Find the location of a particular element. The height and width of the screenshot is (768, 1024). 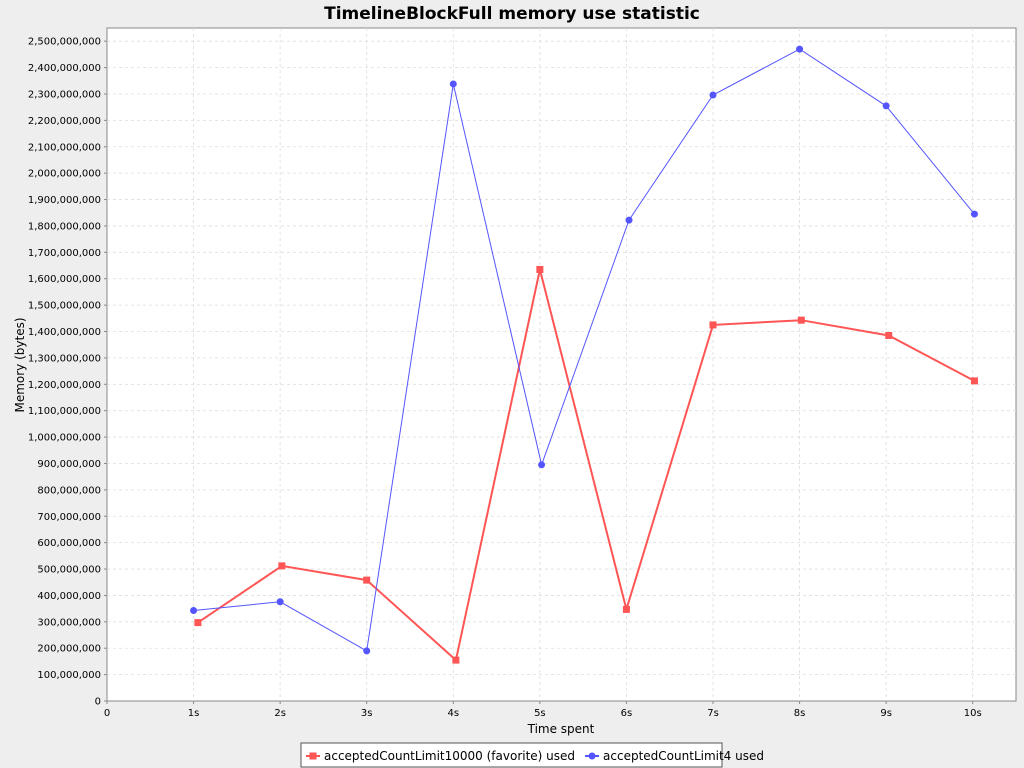

y-tick-label: 1,500,000,000 is located at coordinates (64, 306).